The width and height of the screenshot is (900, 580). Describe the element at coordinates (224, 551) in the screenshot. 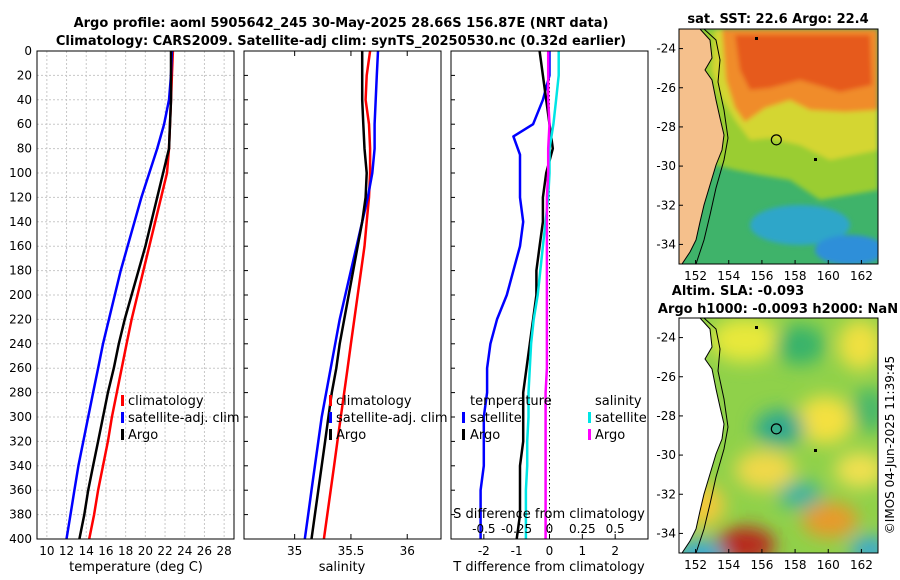

I see `temperature-tick-label: 28` at that location.